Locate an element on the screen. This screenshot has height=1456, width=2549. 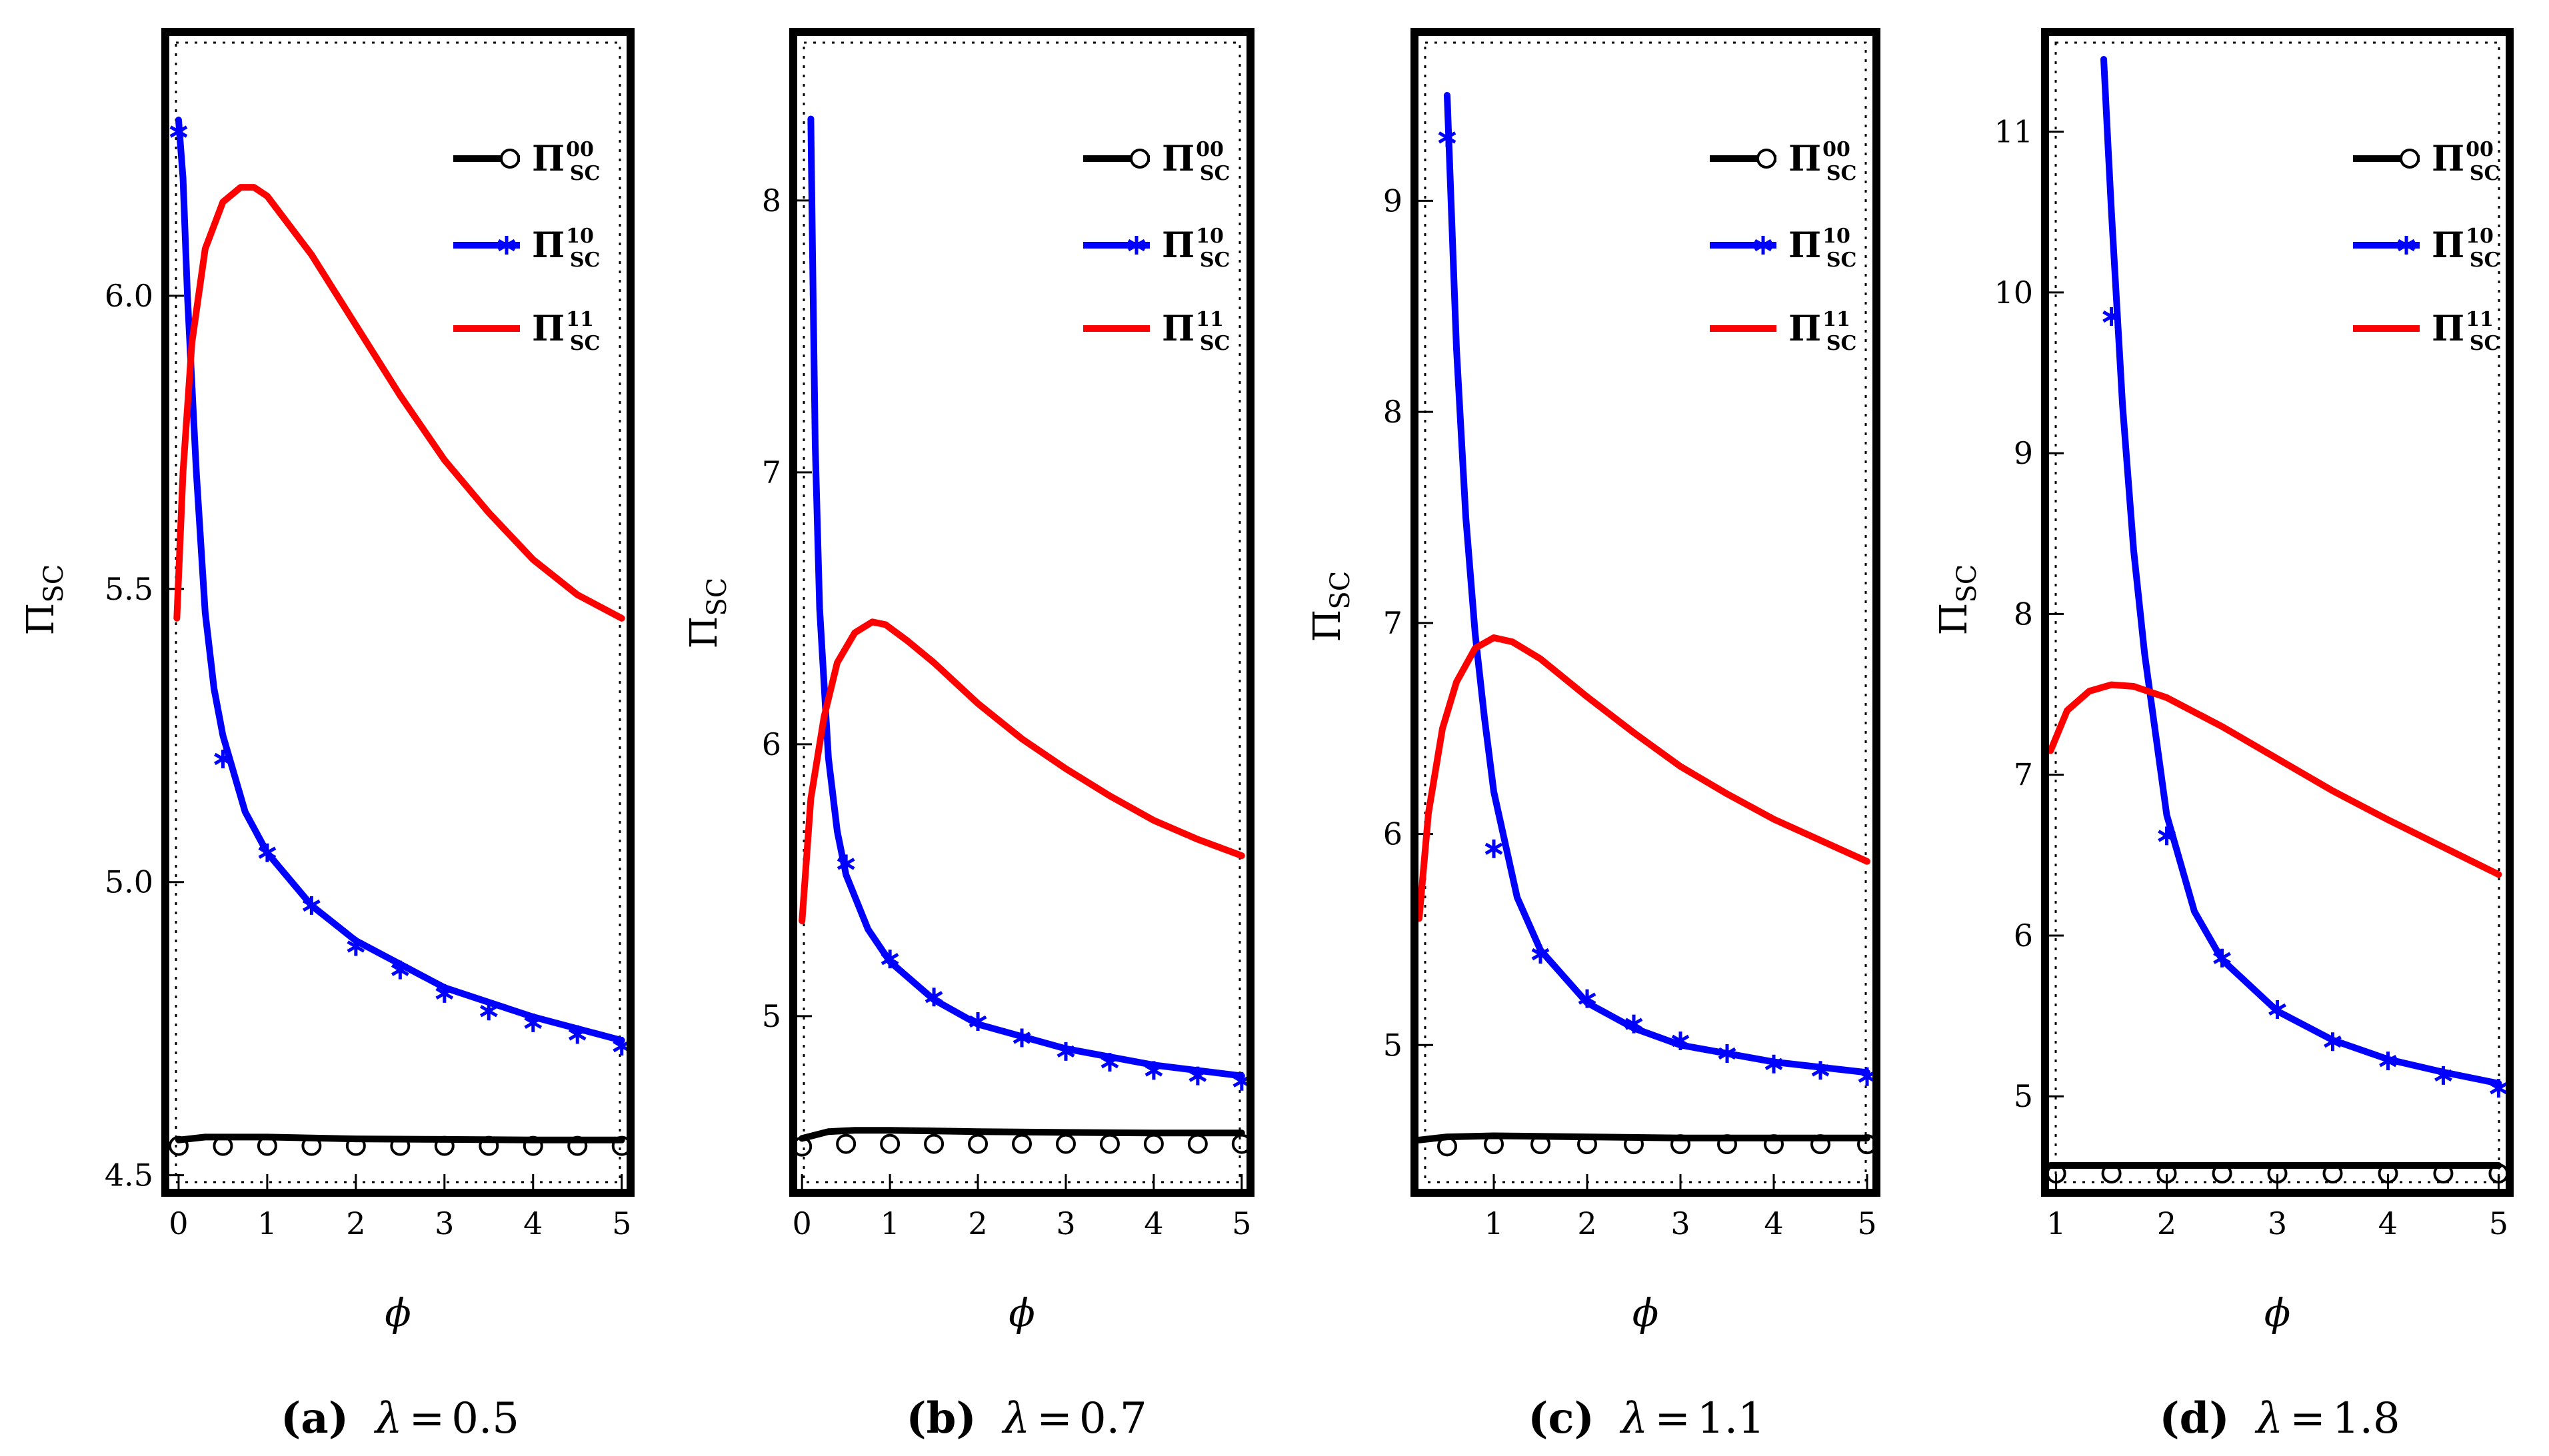
y-tick-label: 6.0 is located at coordinates (129, 296).